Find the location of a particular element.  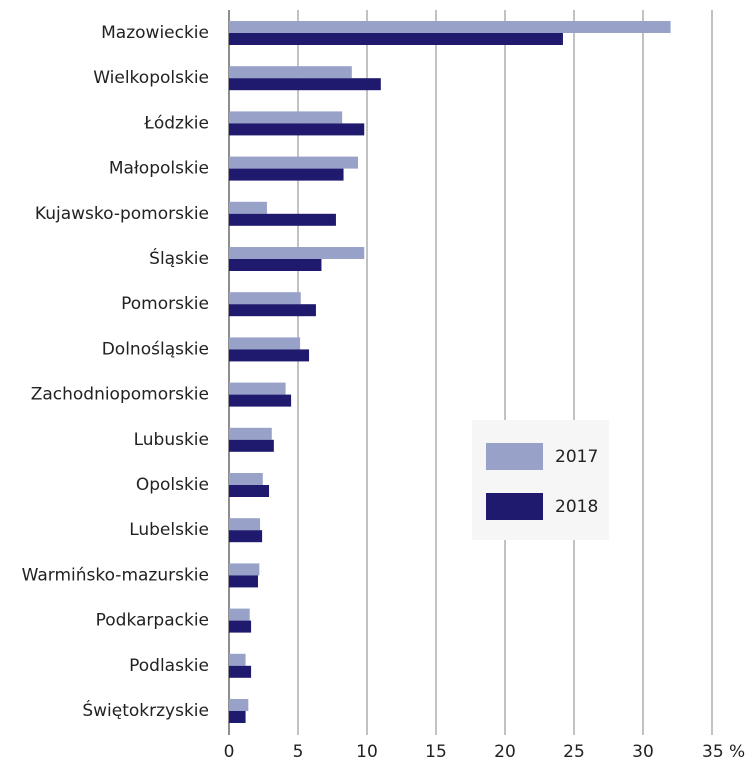

y-tick-label: Lubuskie is located at coordinates (171, 440).